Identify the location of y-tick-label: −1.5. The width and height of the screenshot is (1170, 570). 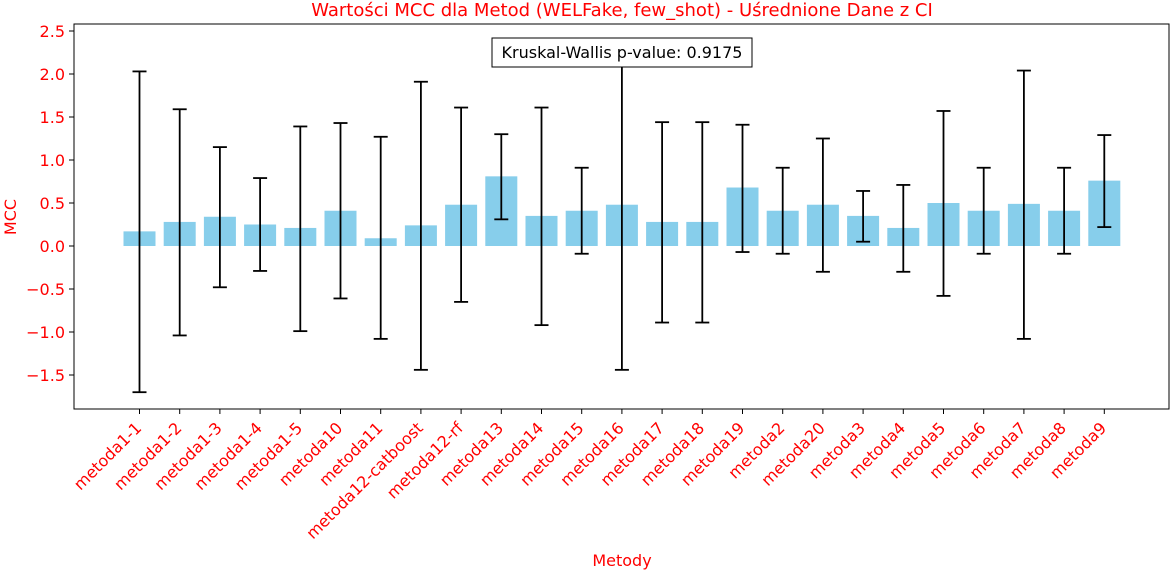
(45, 375).